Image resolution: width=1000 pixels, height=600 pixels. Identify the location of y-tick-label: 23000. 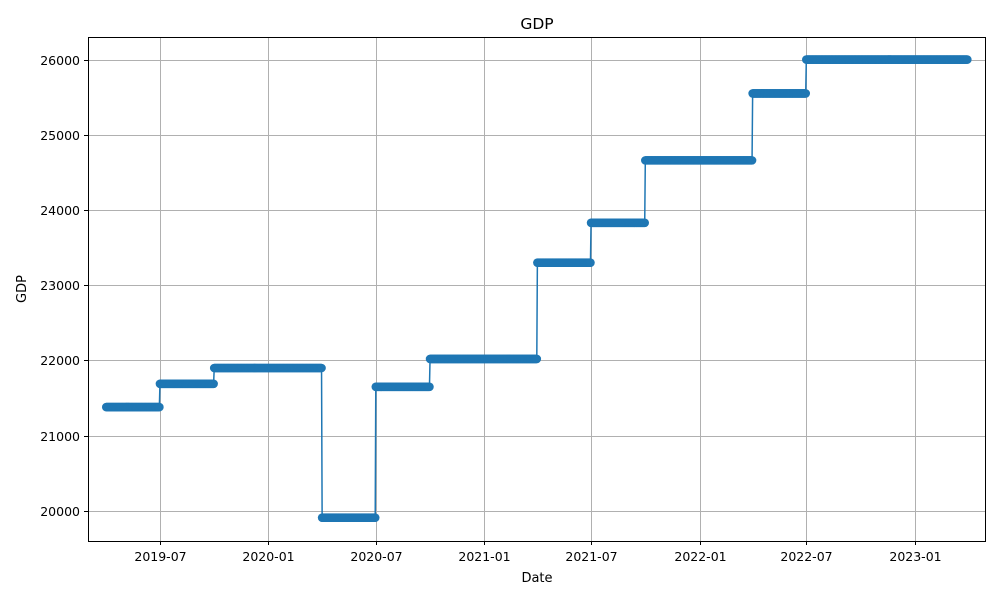
(60, 285).